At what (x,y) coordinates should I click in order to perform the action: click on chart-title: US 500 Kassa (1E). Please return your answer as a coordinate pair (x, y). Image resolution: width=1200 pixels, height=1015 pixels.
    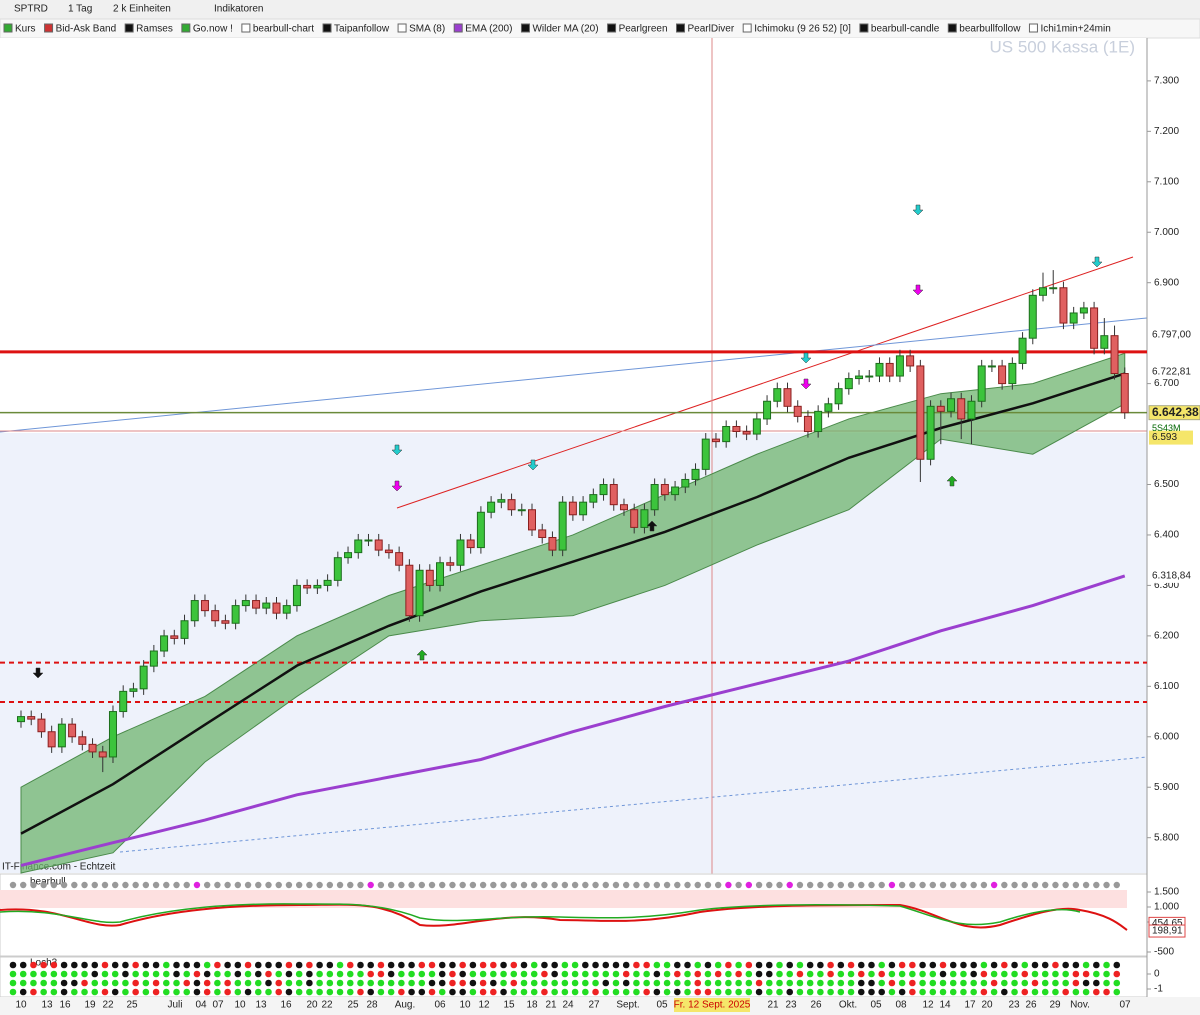
    Looking at the image, I should click on (1062, 46).